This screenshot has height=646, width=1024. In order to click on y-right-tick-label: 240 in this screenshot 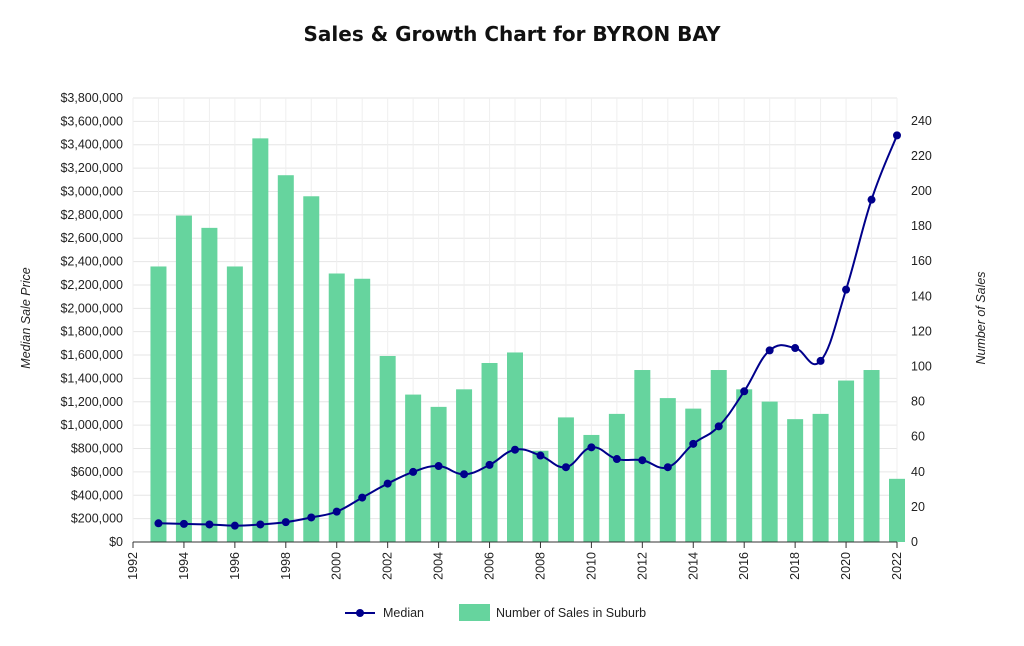, I will do `click(921, 121)`.